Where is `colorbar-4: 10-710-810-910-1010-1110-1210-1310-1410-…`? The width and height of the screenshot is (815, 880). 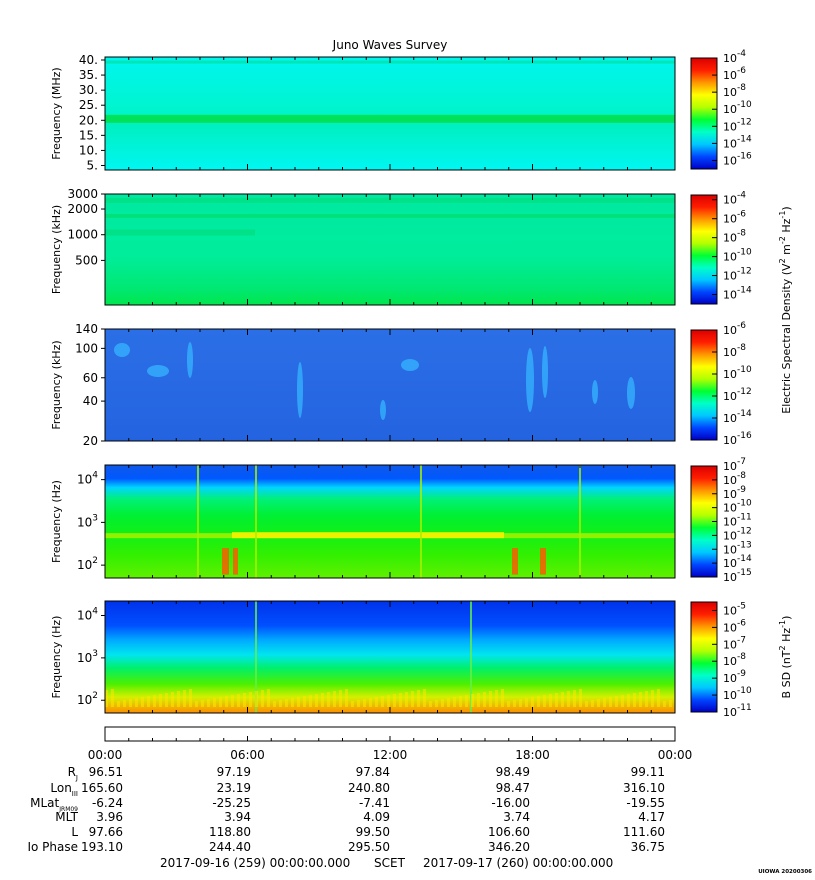 colorbar-4: 10-710-810-910-1010-1110-1210-1310-1410-… is located at coordinates (721, 520).